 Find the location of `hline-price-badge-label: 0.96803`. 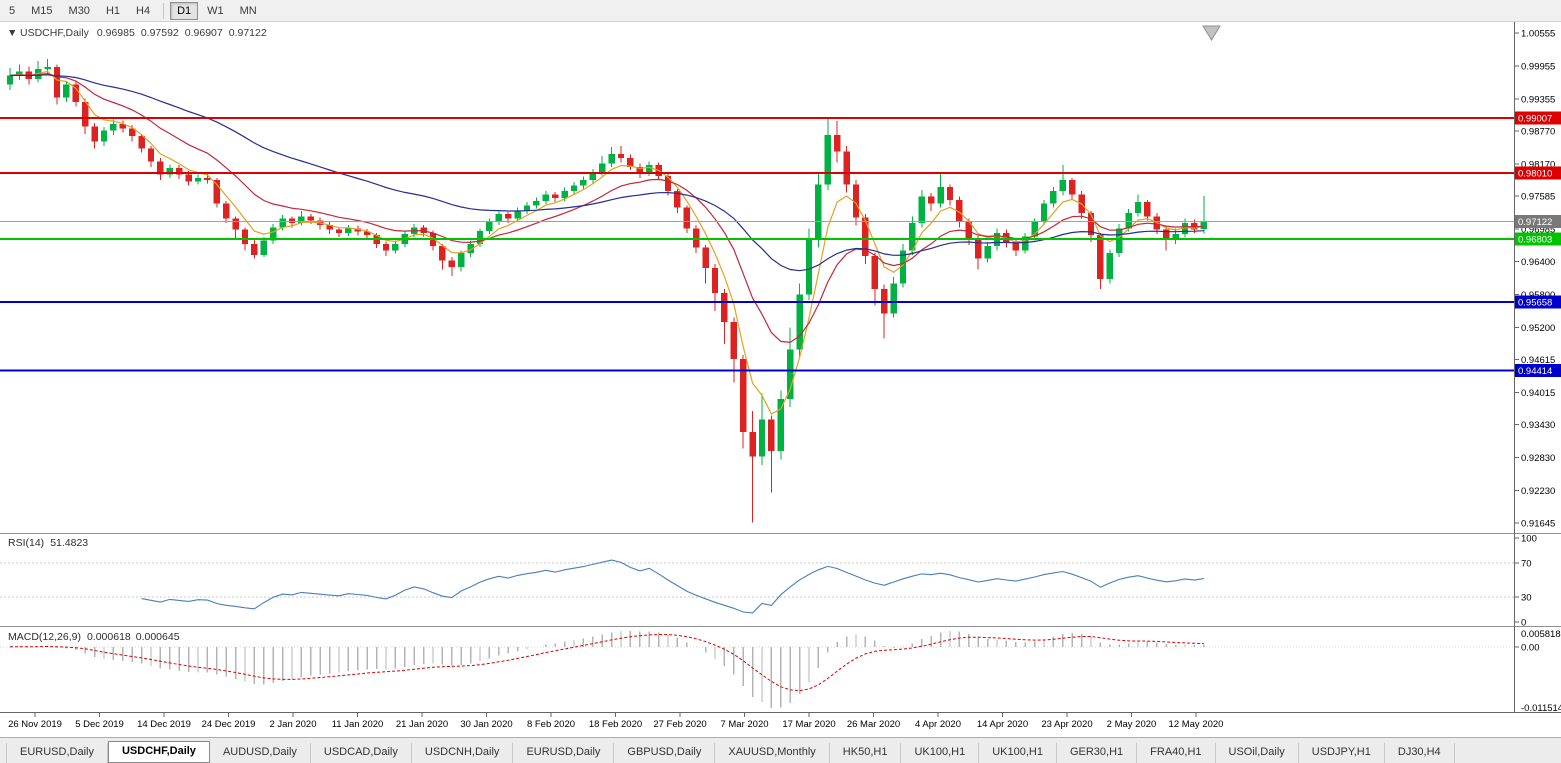

hline-price-badge-label: 0.96803 is located at coordinates (1535, 240).